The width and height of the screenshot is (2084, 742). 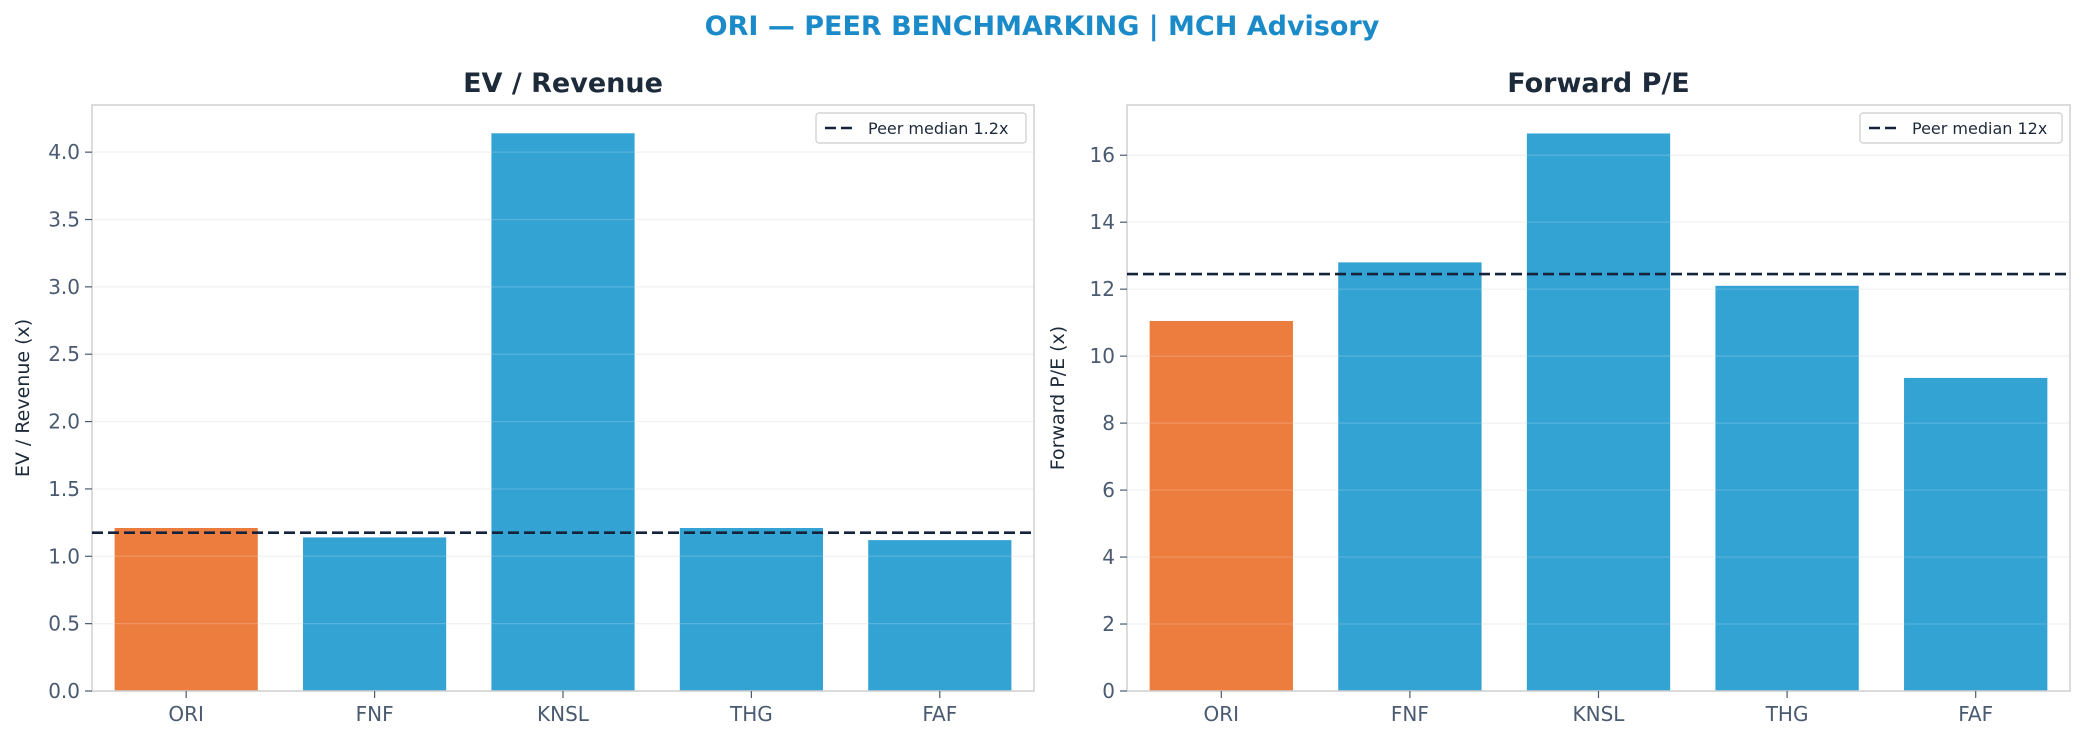 I want to click on y-tick-label: 4, so click(x=1108, y=557).